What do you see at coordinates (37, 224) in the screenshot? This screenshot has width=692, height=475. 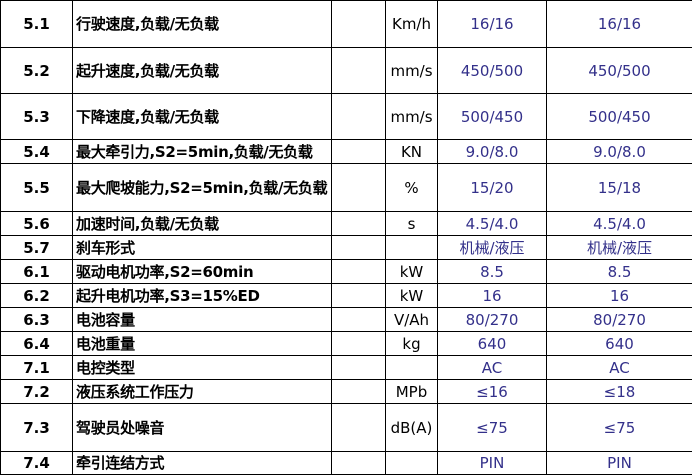 I see `item-number: 5.6` at bounding box center [37, 224].